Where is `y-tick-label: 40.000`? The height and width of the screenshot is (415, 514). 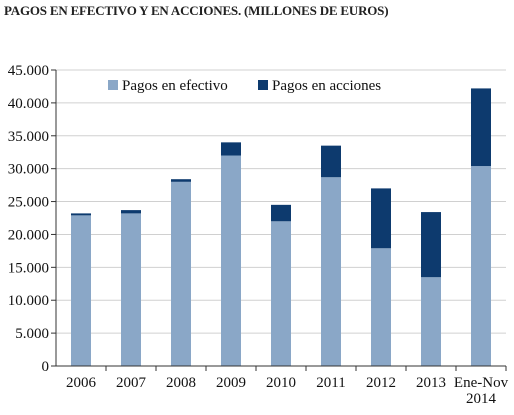 y-tick-label: 40.000 is located at coordinates (28, 104).